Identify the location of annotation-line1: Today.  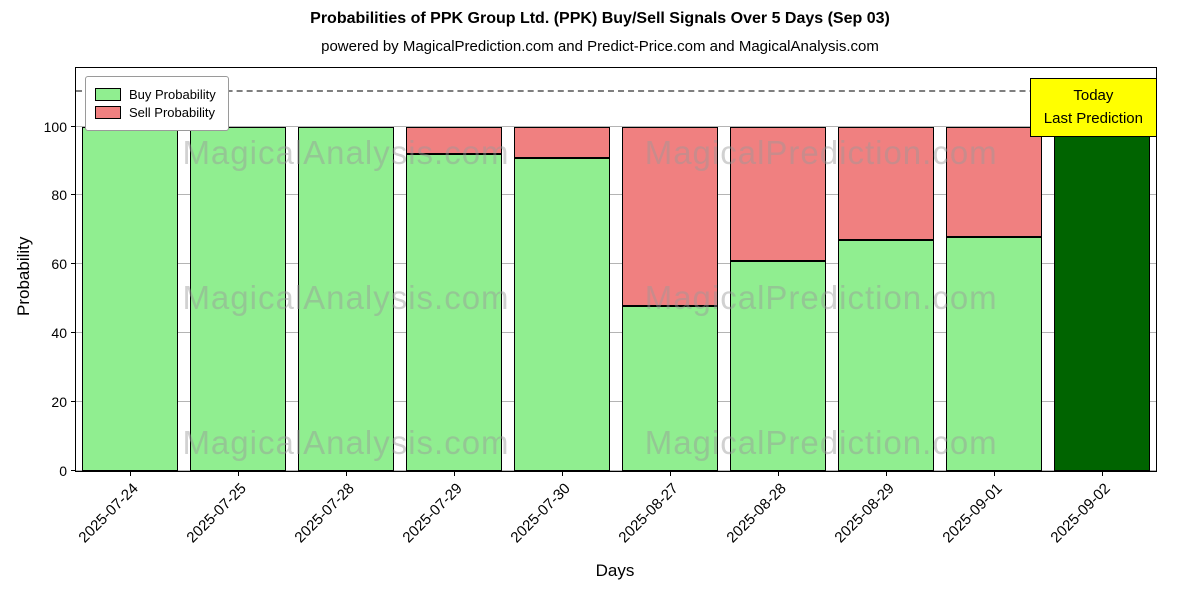
(1093, 95).